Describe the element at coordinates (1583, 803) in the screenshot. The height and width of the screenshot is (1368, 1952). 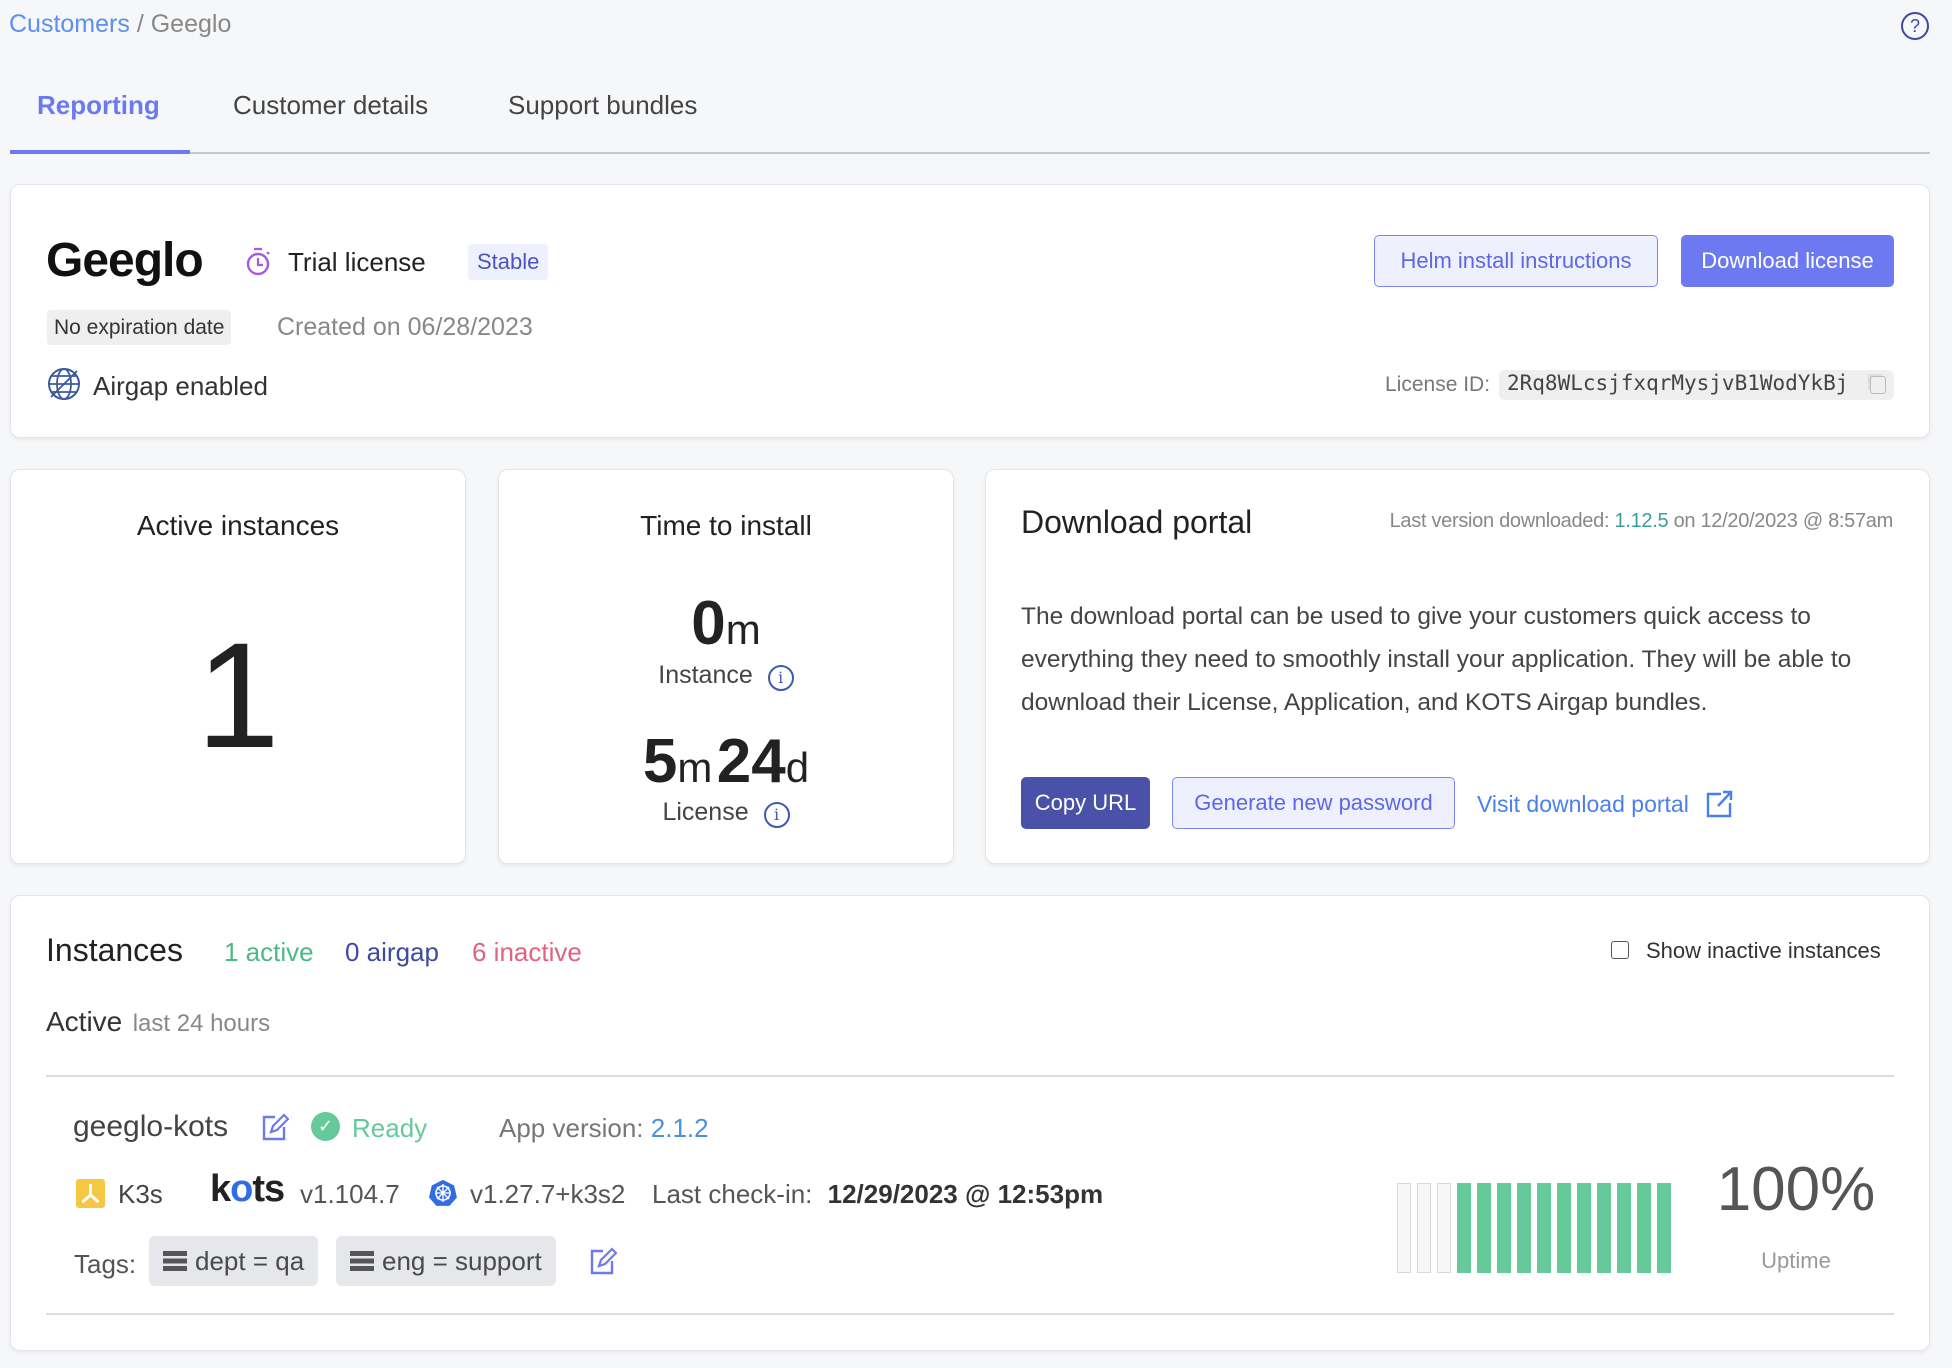
I see `visit-download-portal-label: Visit download portal` at that location.